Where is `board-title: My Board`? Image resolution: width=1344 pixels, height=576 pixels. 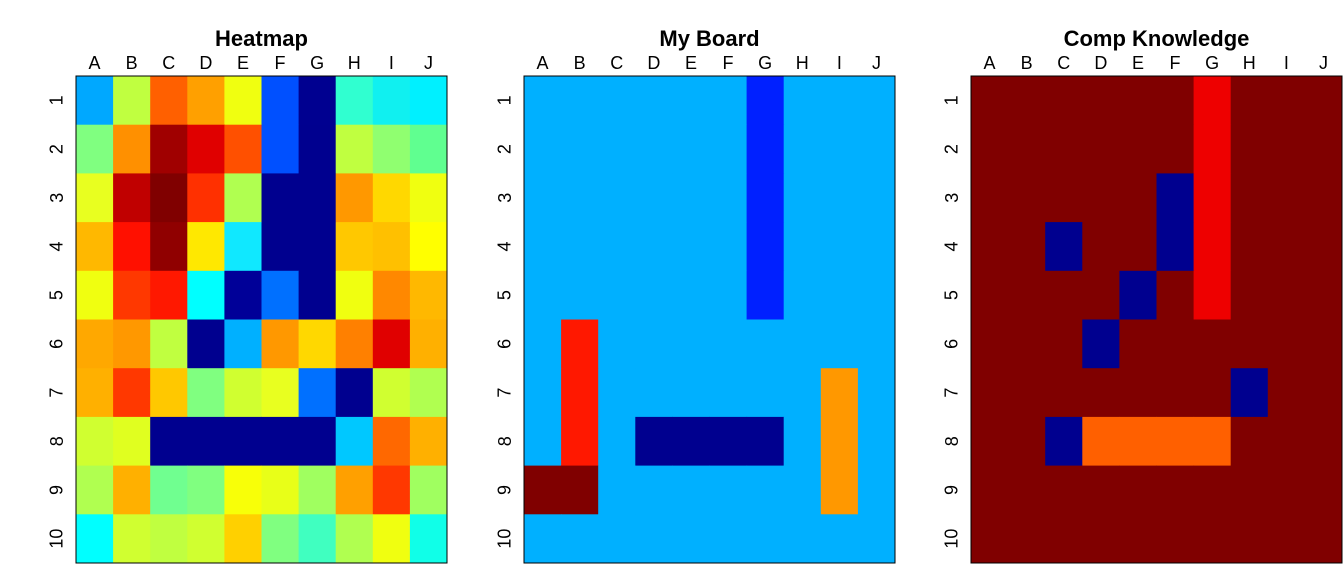
board-title: My Board is located at coordinates (709, 38).